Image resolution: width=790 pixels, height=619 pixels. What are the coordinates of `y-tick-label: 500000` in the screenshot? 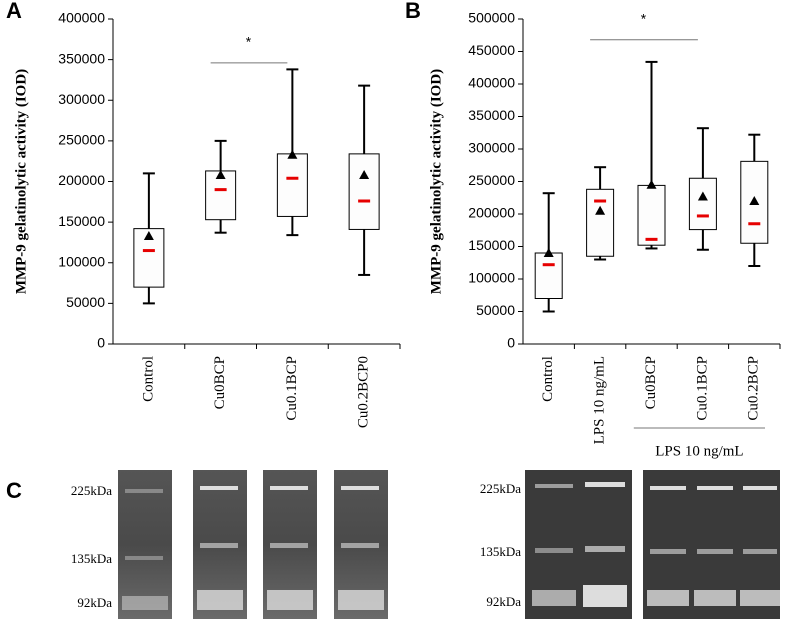 It's located at (491, 18).